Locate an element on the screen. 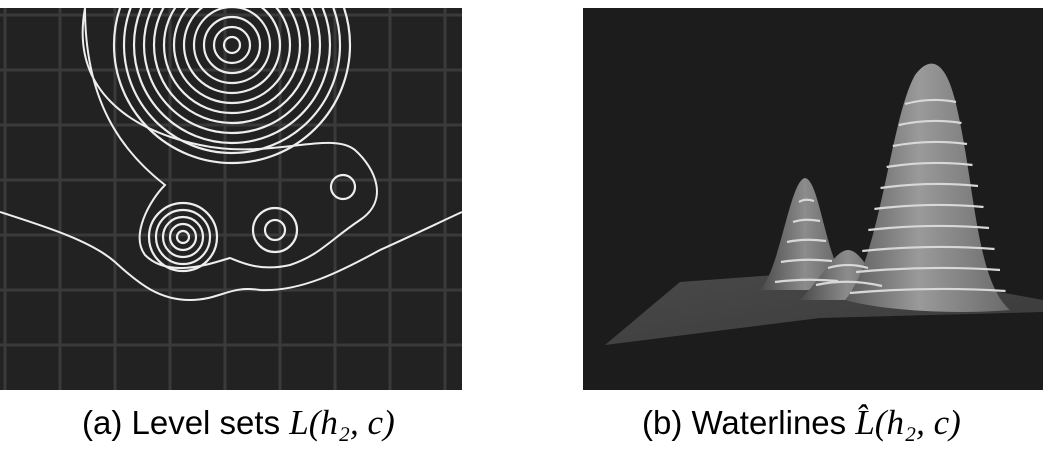 The image size is (1048, 451). caption-label: (a) Level sets is located at coordinates (181, 422).